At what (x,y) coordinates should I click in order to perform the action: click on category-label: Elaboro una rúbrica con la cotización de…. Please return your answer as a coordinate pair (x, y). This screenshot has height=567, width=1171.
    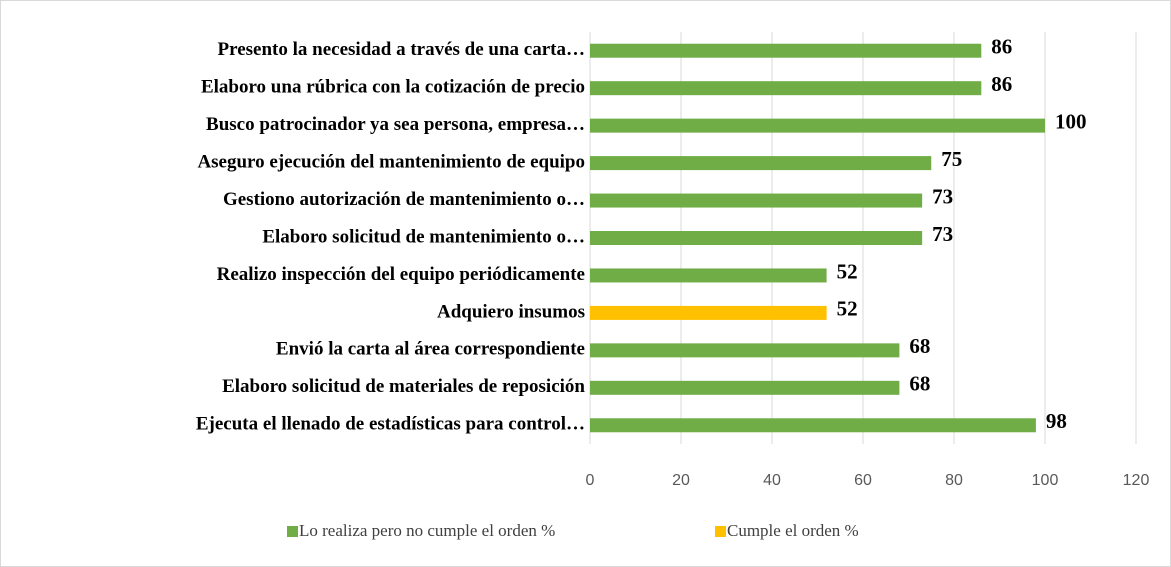
    Looking at the image, I should click on (393, 87).